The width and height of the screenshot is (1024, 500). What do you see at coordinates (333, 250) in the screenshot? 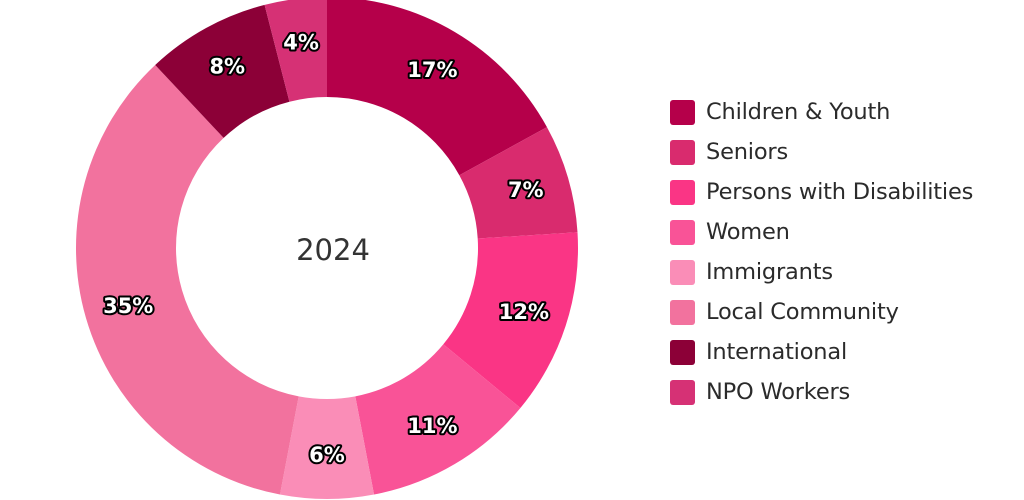
I see `chart-center-year: 2024` at bounding box center [333, 250].